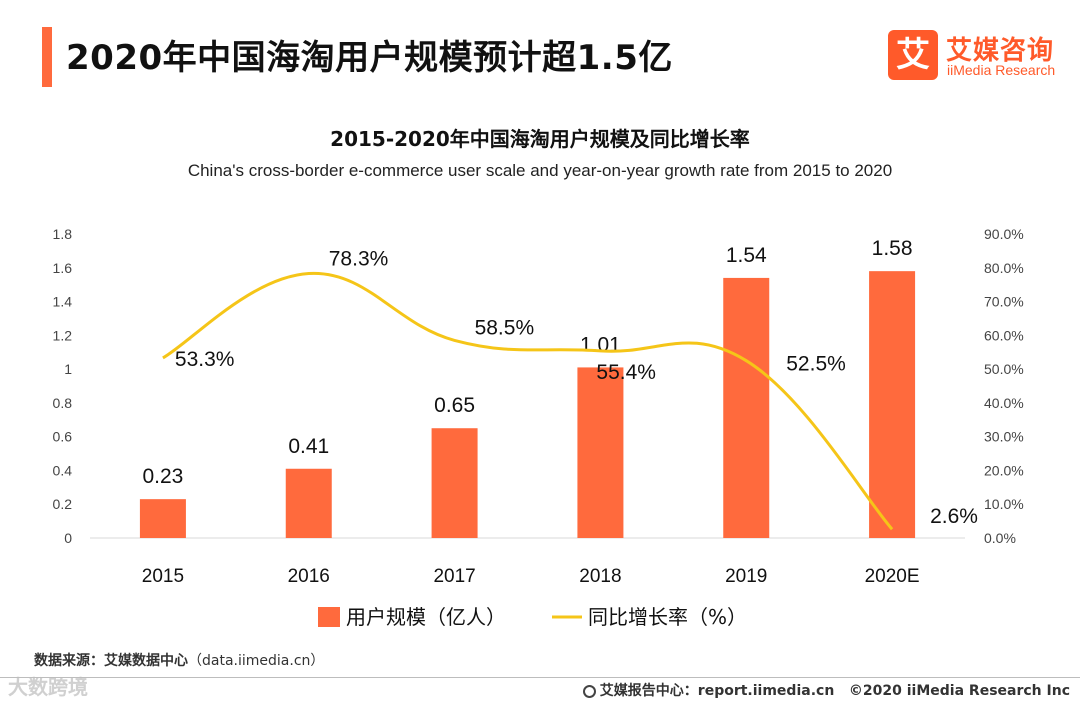 This screenshot has width=1080, height=702. I want to click on y2-tick-label: 70.0%, so click(1004, 302).